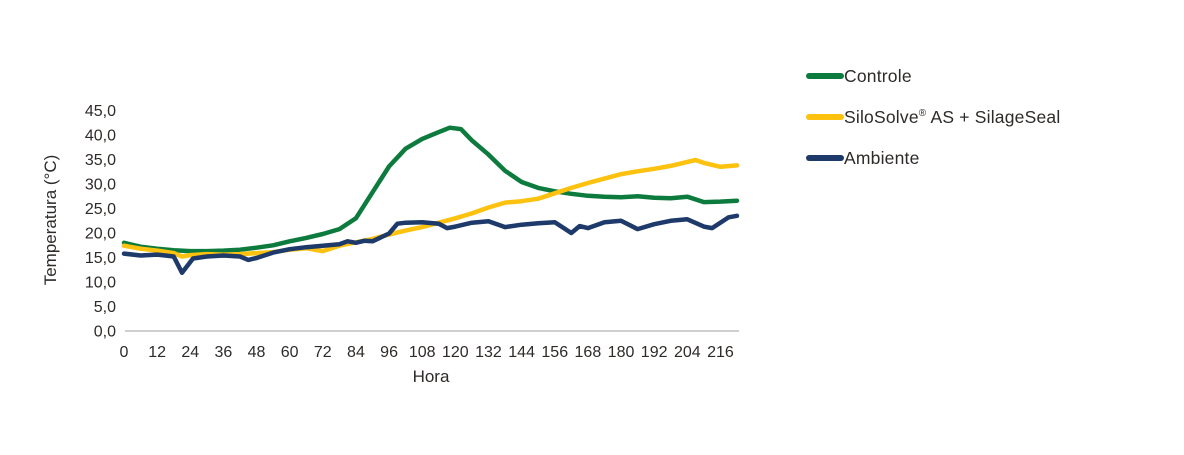 The image size is (1184, 455). Describe the element at coordinates (882, 157) in the screenshot. I see `legend-label: Ambiente` at that location.